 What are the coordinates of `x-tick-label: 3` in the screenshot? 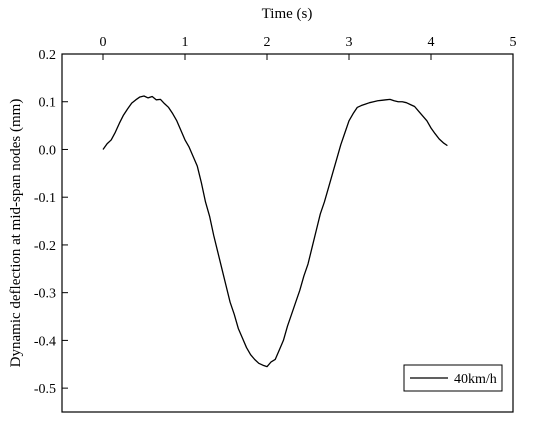 It's located at (349, 42).